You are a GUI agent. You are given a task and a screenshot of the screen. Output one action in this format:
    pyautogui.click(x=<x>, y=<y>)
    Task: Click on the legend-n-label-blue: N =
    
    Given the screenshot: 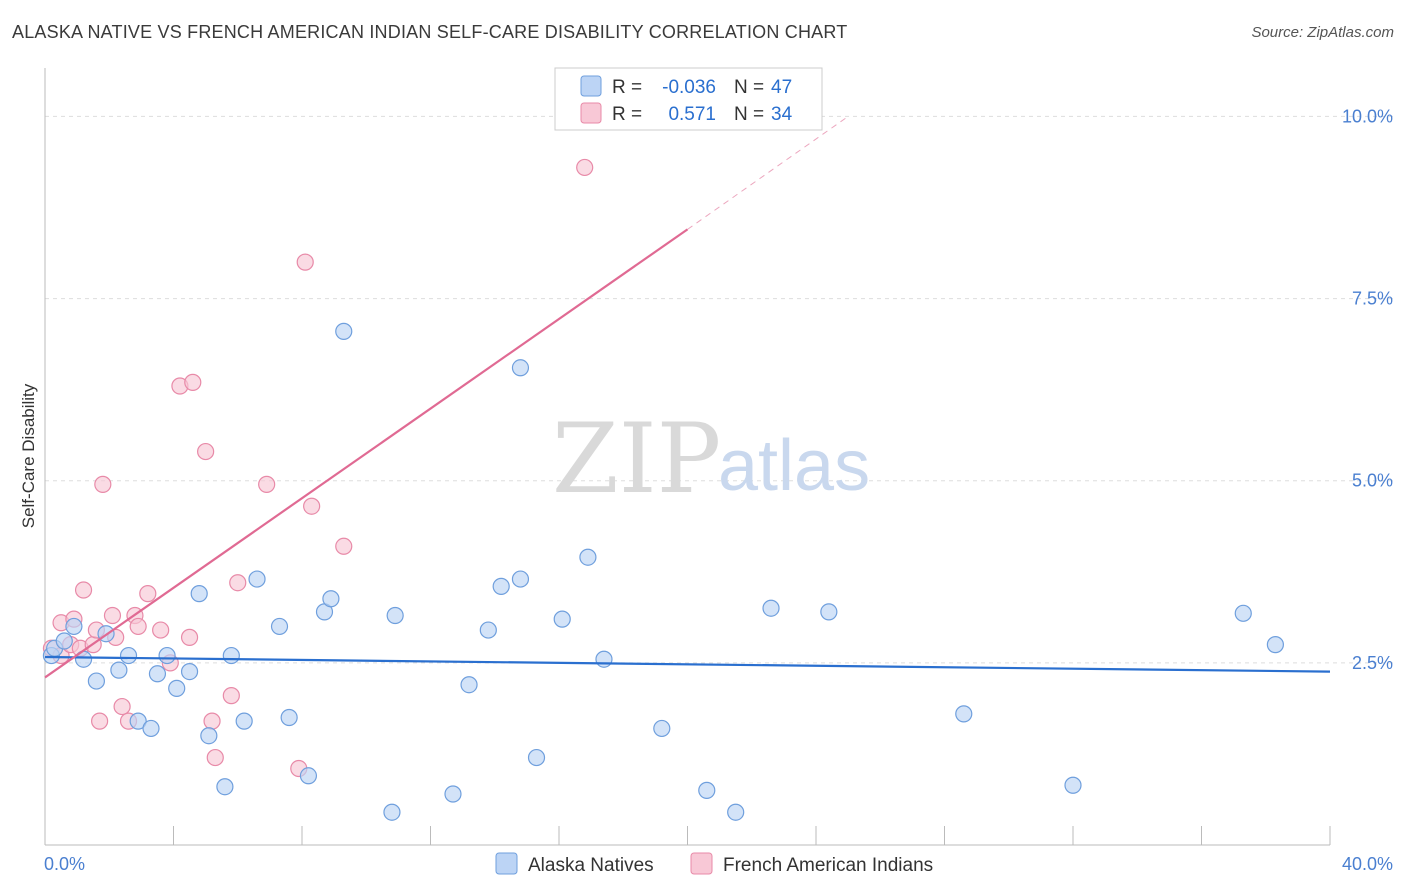 What is the action you would take?
    pyautogui.click(x=749, y=87)
    